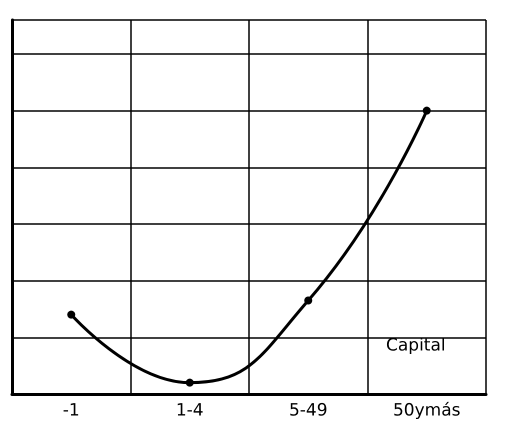 The width and height of the screenshot is (518, 428). Describe the element at coordinates (426, 410) in the screenshot. I see `x-tick-label: 50ymás` at that location.